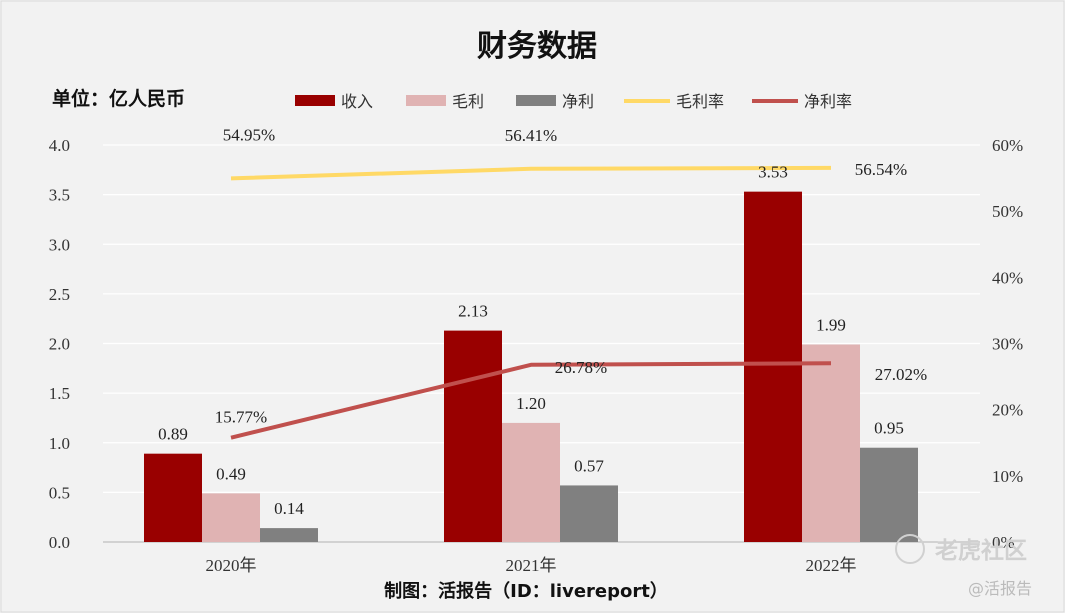 This screenshot has height=613, width=1065. What do you see at coordinates (231, 473) in the screenshot?
I see `bar-data-label: 0.49` at bounding box center [231, 473].